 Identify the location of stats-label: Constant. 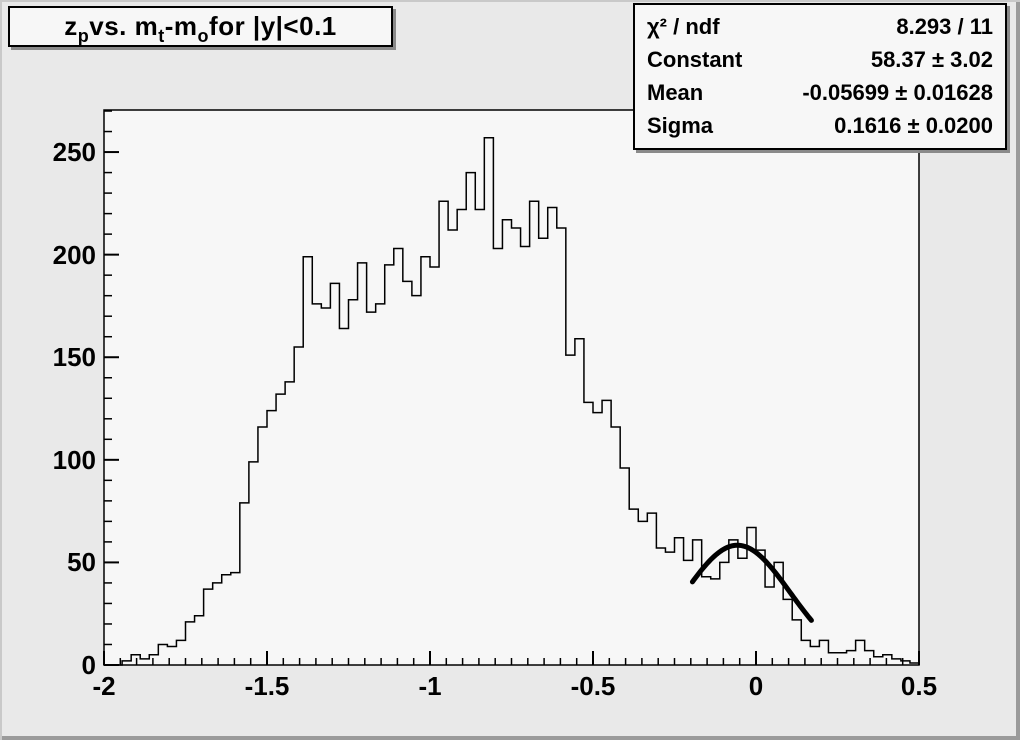
(695, 59).